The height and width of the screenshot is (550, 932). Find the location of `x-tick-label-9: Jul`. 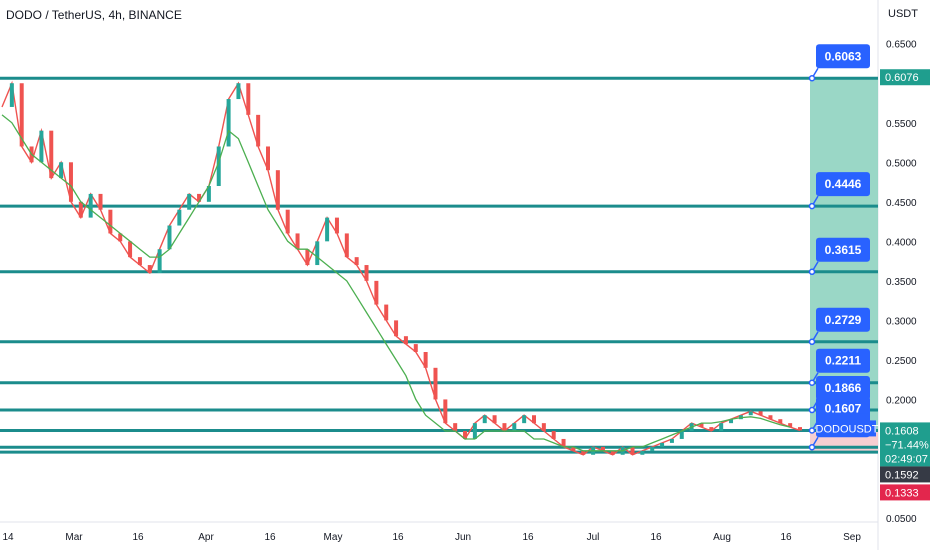

x-tick-label-9: Jul is located at coordinates (593, 537).